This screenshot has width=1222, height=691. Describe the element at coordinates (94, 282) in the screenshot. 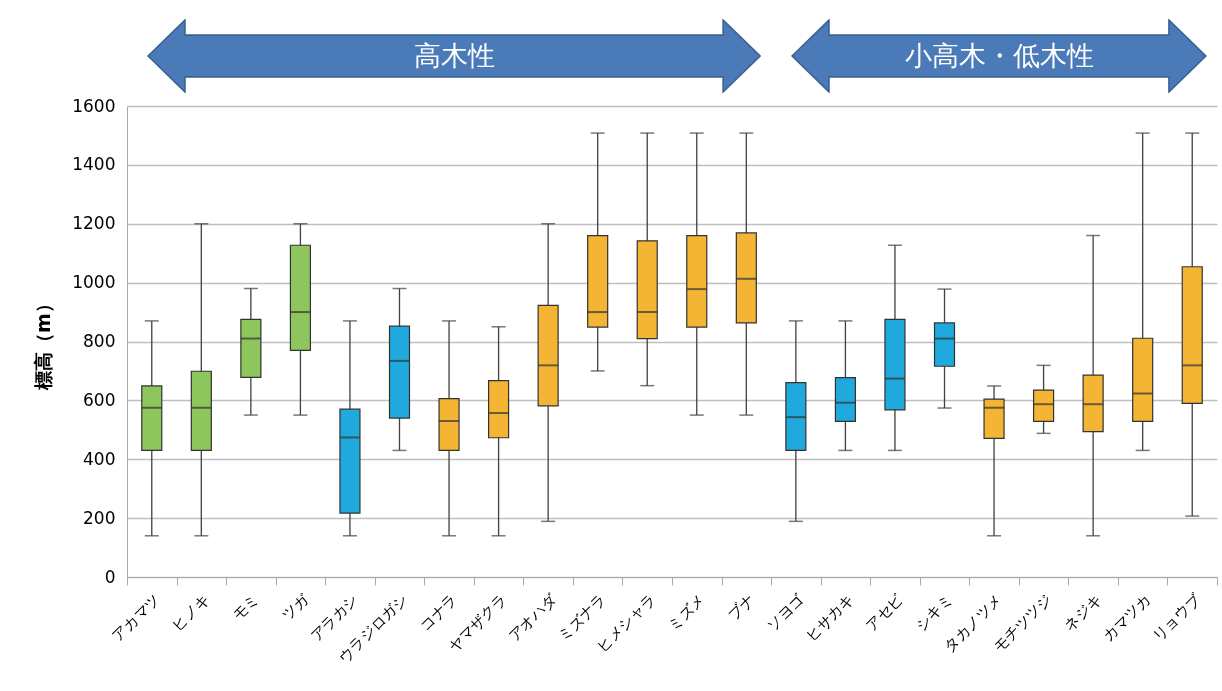

I see `y-tick-label: 1000` at that location.